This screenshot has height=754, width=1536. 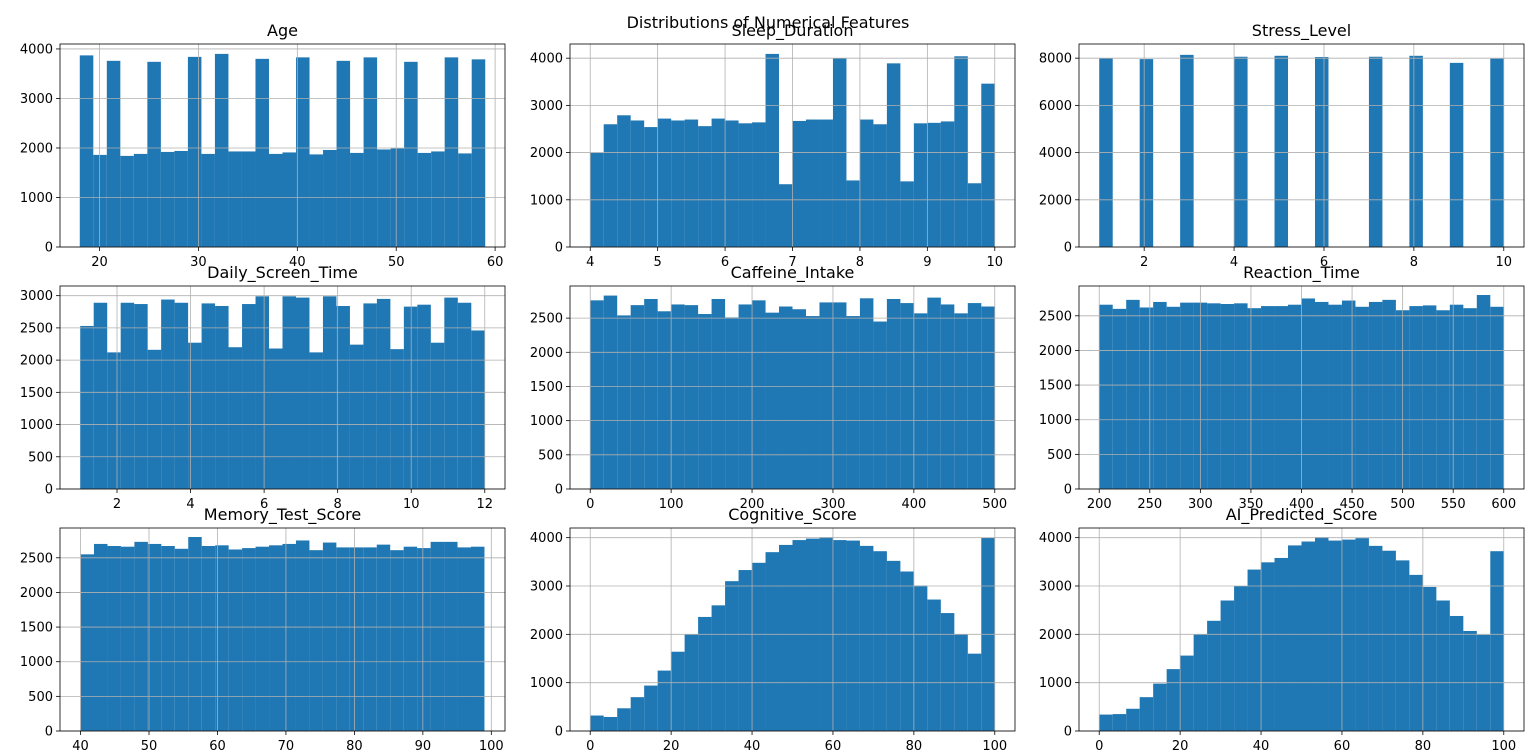 I want to click on panel-title: Daily_Screen_Time, so click(x=282, y=273).